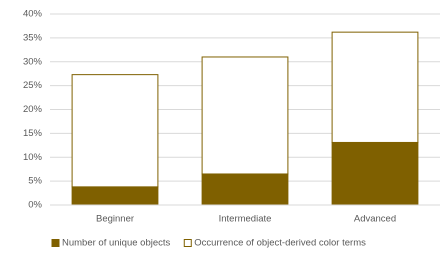  What do you see at coordinates (33, 157) in the screenshot?
I see `y-tick-label: 10%` at bounding box center [33, 157].